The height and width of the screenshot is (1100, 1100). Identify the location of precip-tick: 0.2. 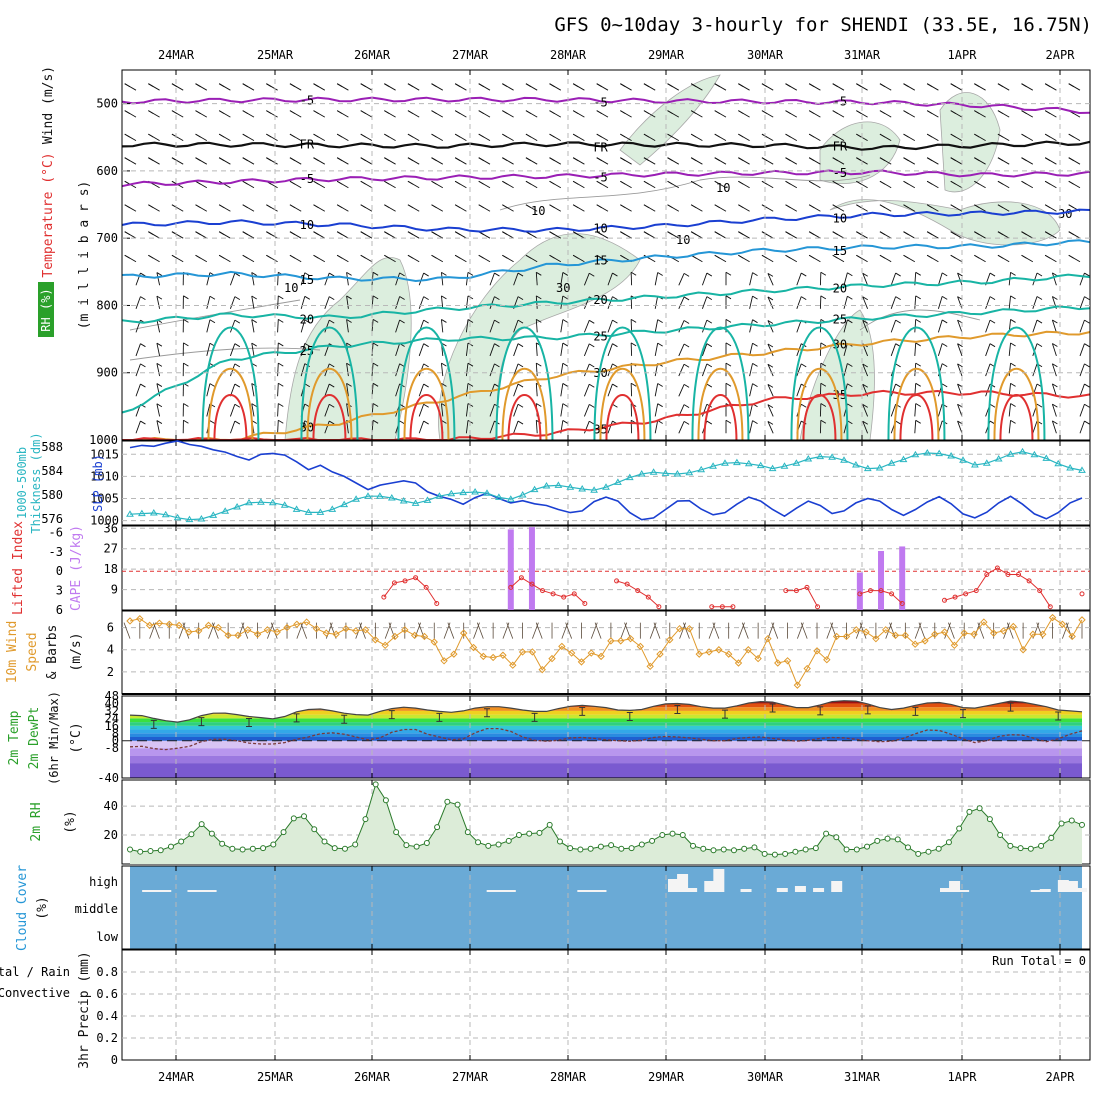
(107, 1038).